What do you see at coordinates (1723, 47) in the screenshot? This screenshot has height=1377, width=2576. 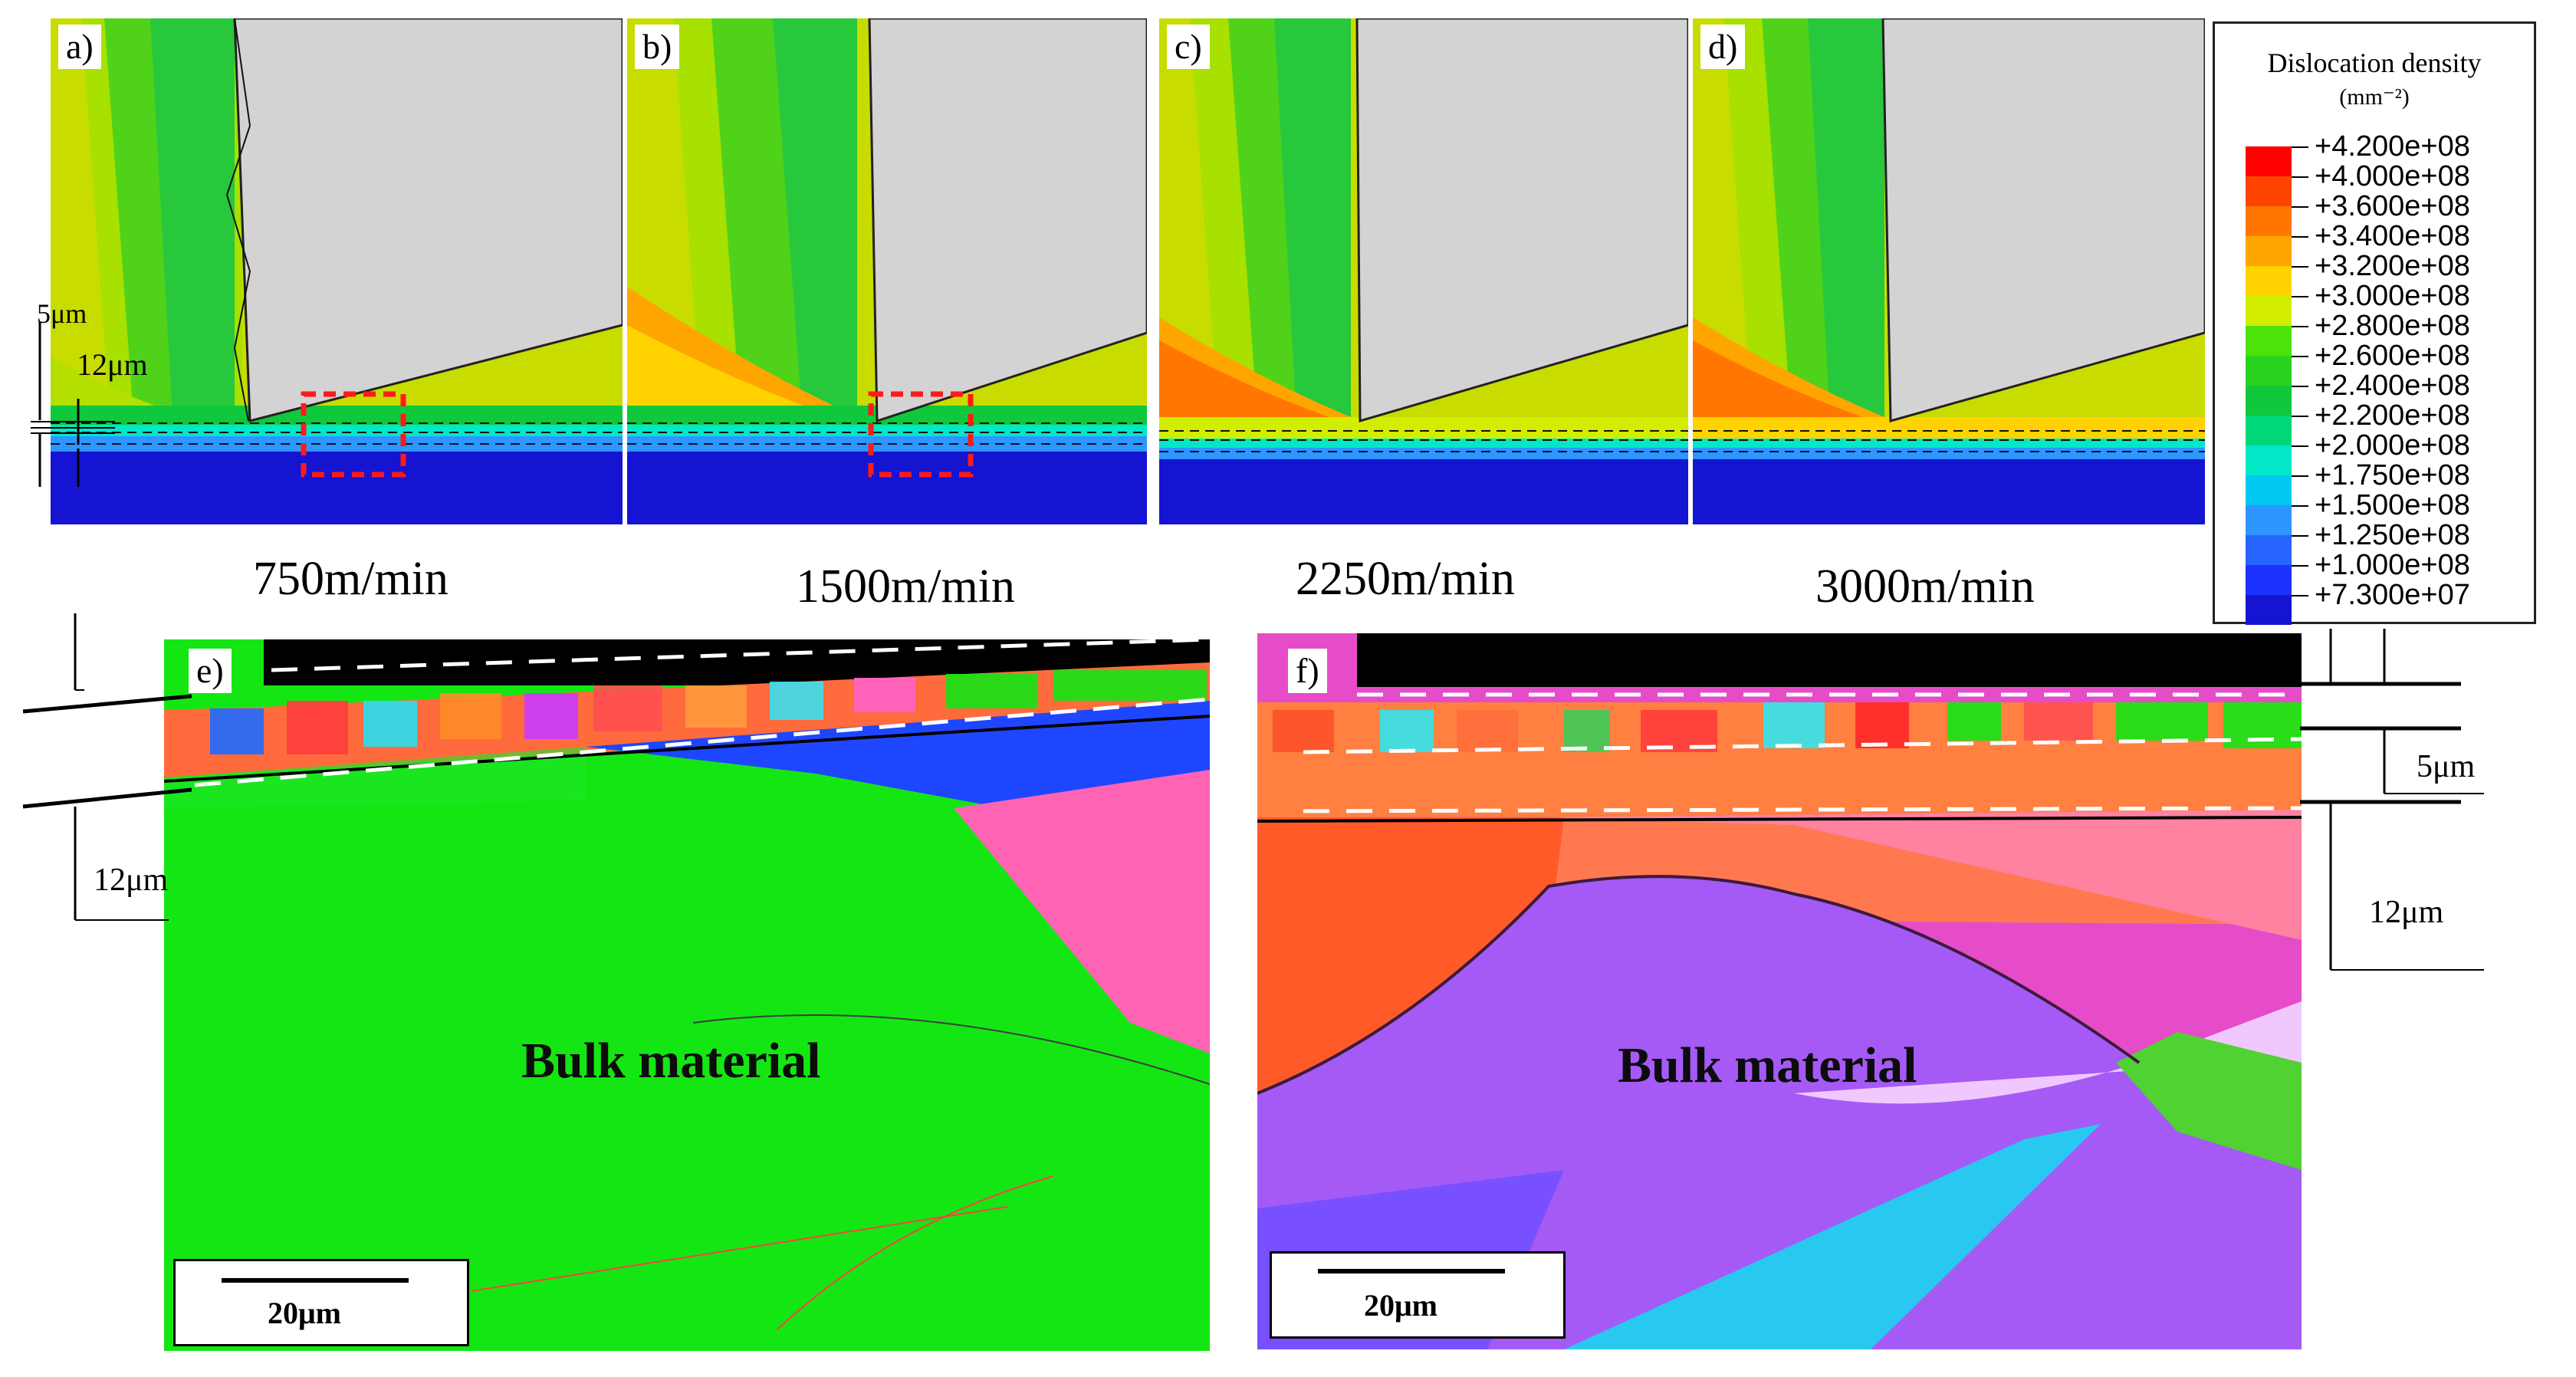 I see `panel-label-d: d)` at bounding box center [1723, 47].